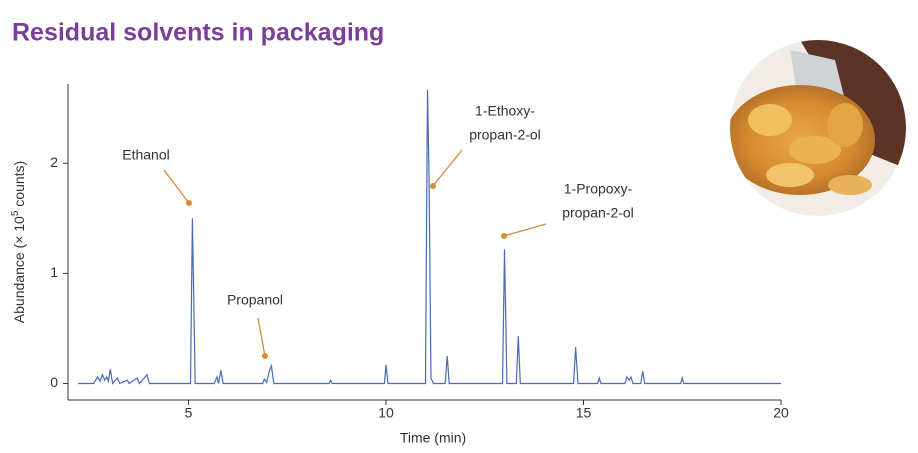  I want to click on chart-title: Residual solvents in packaging, so click(198, 33).